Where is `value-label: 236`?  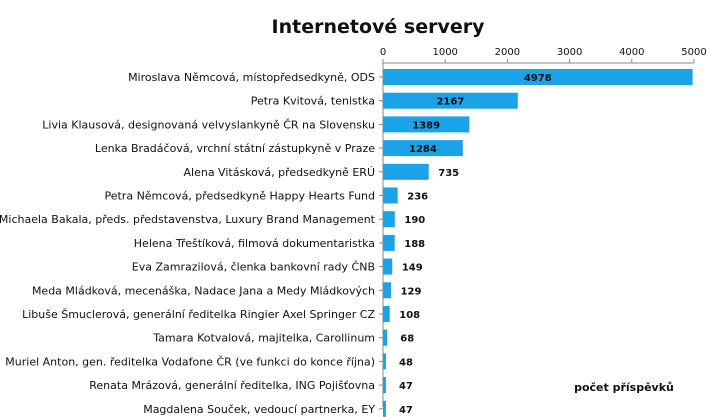
value-label: 236 is located at coordinates (417, 197).